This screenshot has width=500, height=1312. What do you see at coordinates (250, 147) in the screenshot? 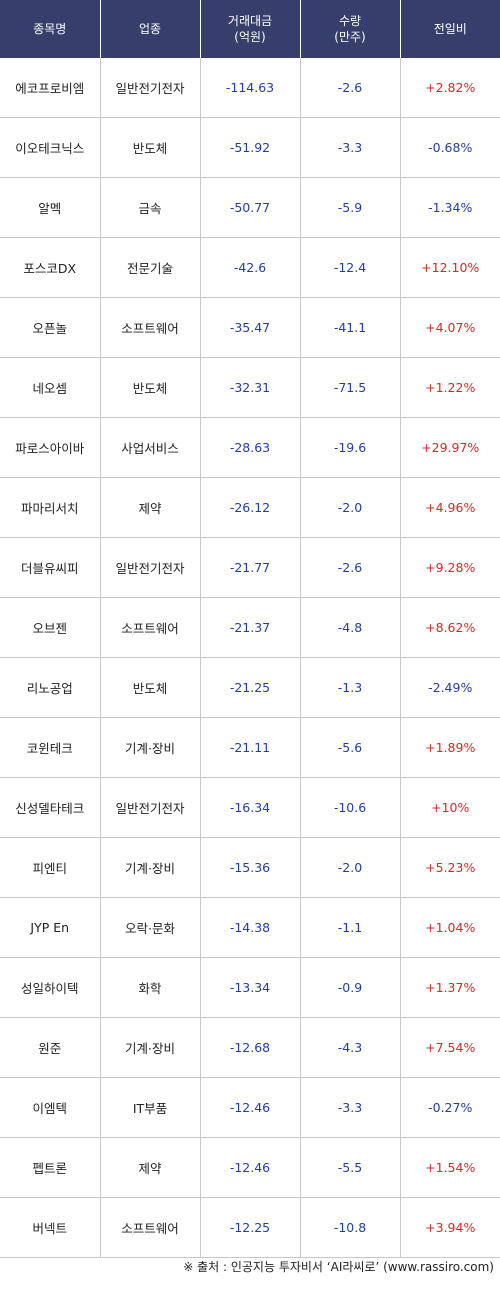
I see `table-row: 이오테크닉스 반도체 -51.92 -3.3 -0.68%` at bounding box center [250, 147].